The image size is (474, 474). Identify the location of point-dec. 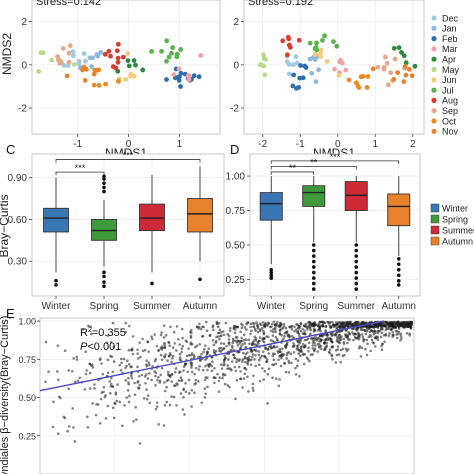
(289, 74).